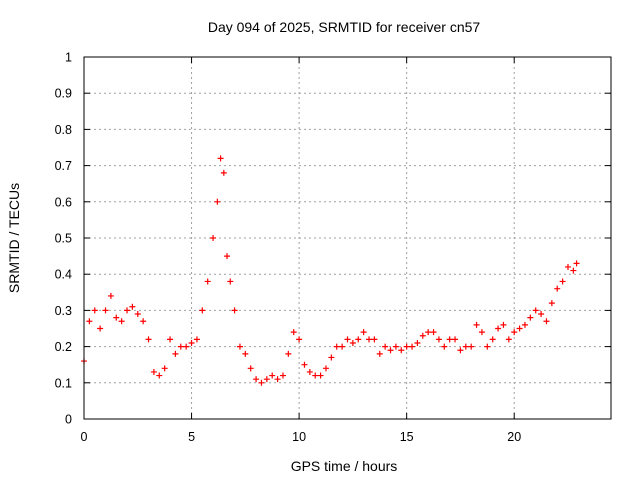 The height and width of the screenshot is (480, 640). I want to click on x-tick-label: 20, so click(514, 437).